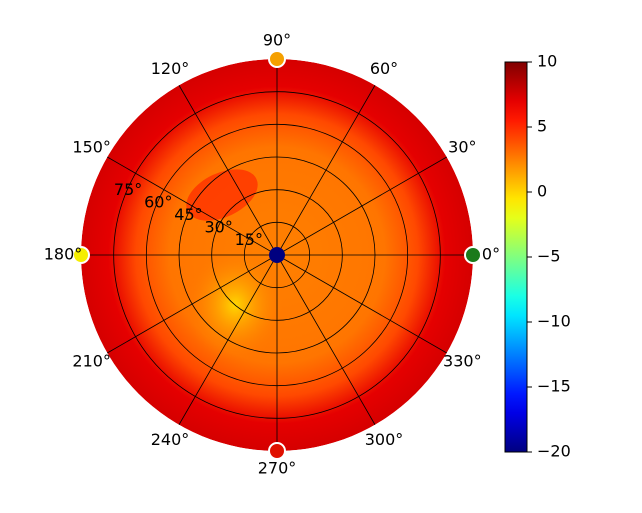 The image size is (642, 513). I want to click on colorbar-bar, so click(516, 257).